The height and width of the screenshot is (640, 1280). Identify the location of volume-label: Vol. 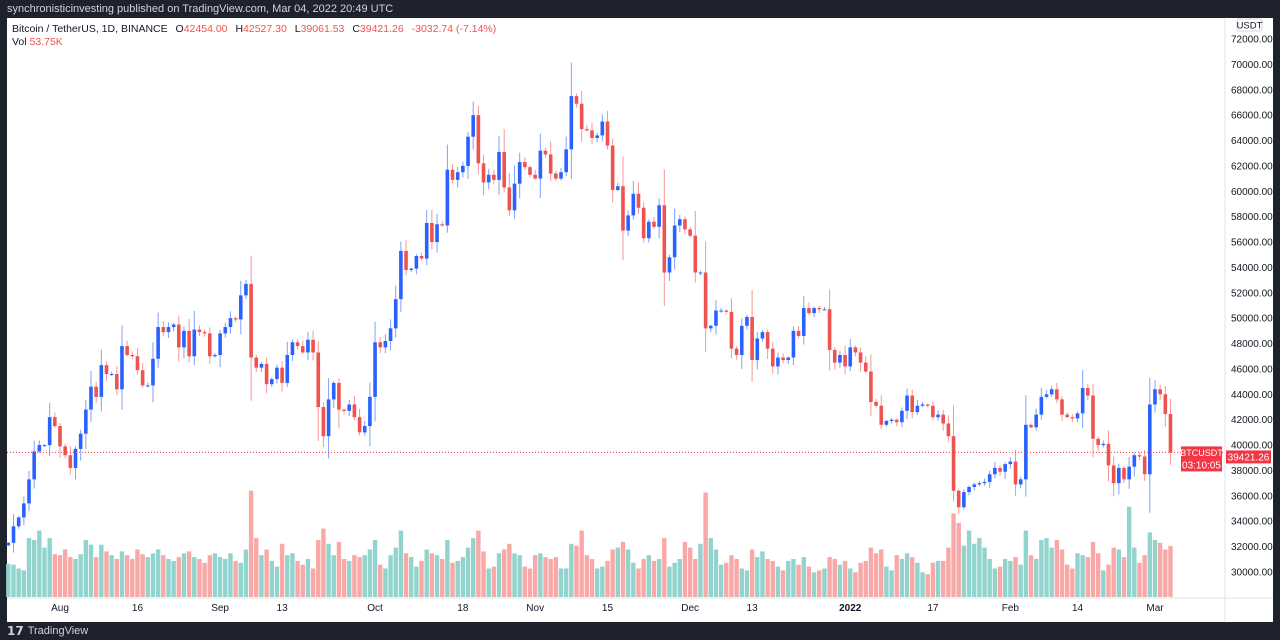
(19, 42).